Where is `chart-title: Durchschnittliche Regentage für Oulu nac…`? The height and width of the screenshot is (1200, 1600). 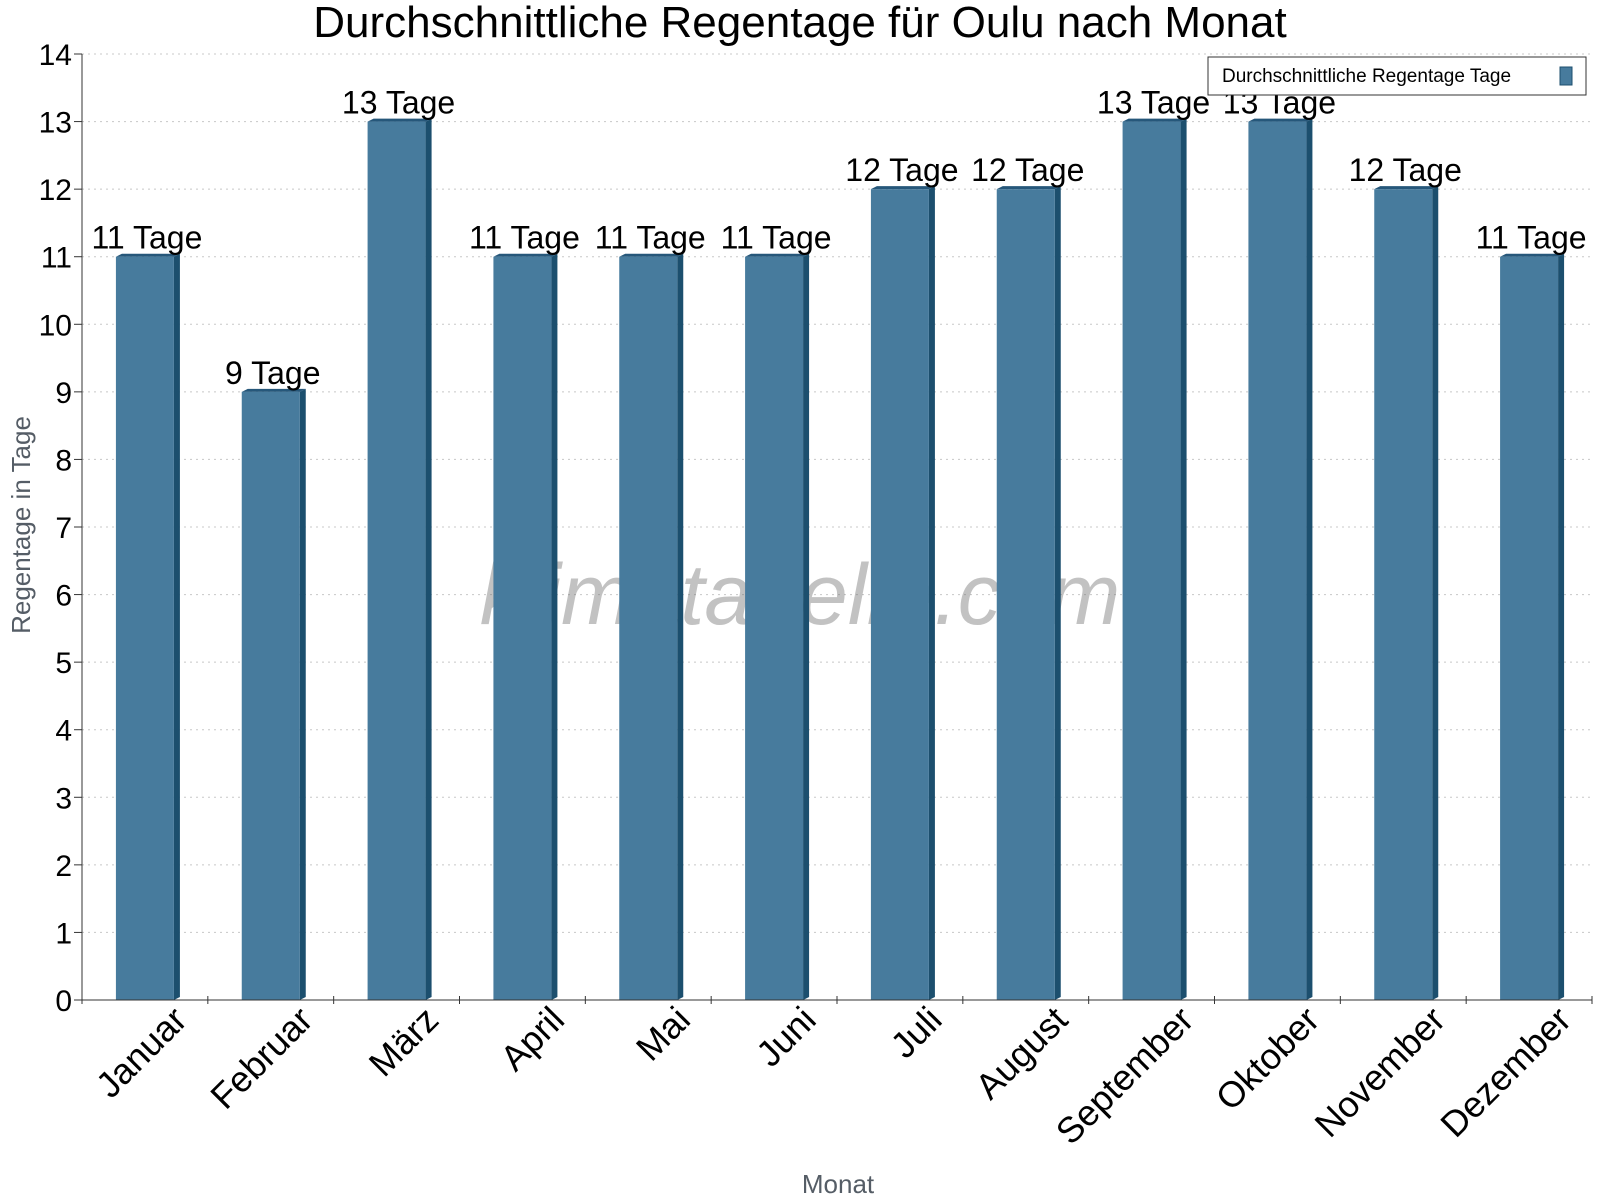
chart-title: Durchschnittliche Regentage für Oulu nac… is located at coordinates (799, 23).